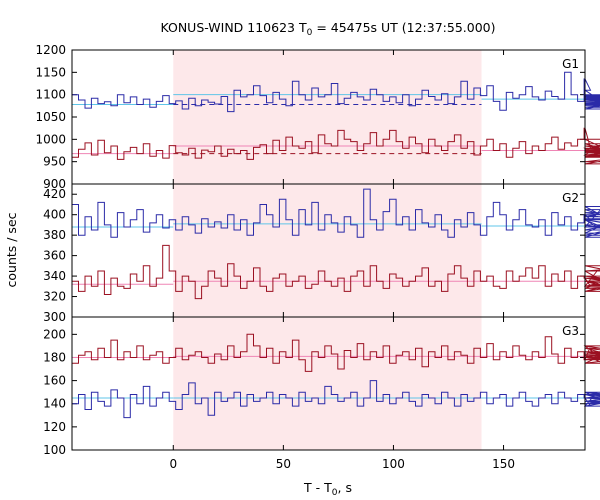 This screenshot has height=500, width=600. I want to click on y-tick-label: 120, so click(54, 427).